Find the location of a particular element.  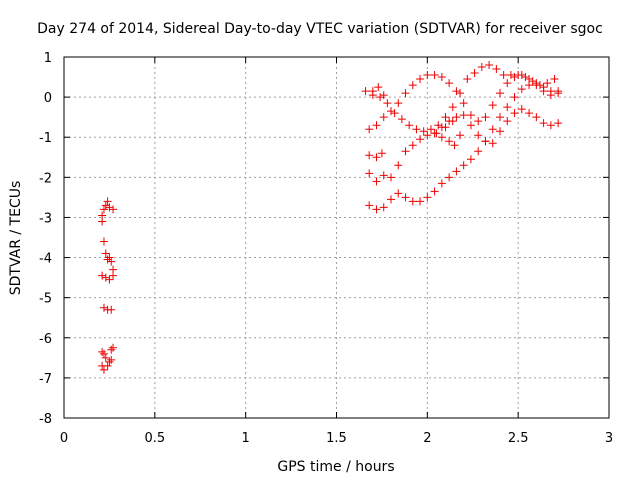

y-tick-label: -5 is located at coordinates (45, 299).